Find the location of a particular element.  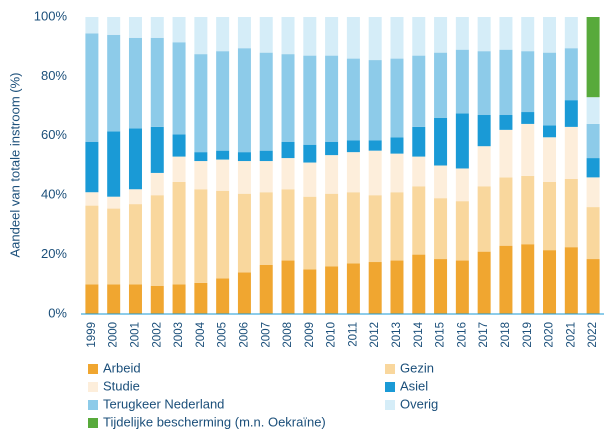

x-tick-label: 2021 is located at coordinates (571, 335).